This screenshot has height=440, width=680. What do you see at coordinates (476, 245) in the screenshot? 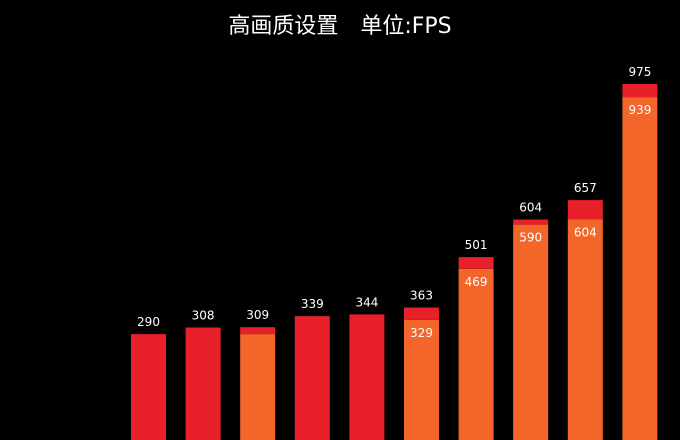
I see `bar-total-label: 501` at bounding box center [476, 245].